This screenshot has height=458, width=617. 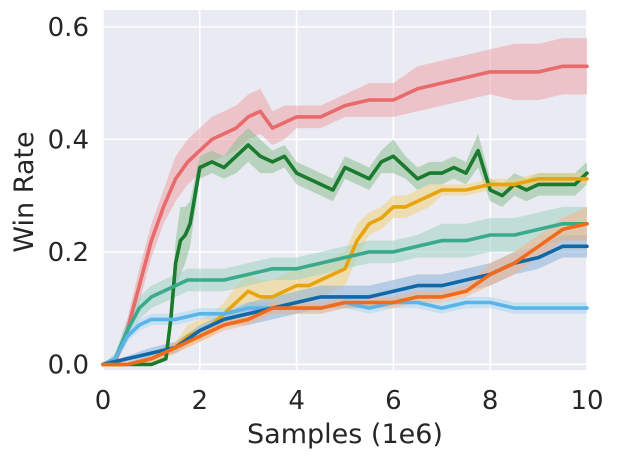 I want to click on y-tick-label: 0.6, so click(x=68, y=28).